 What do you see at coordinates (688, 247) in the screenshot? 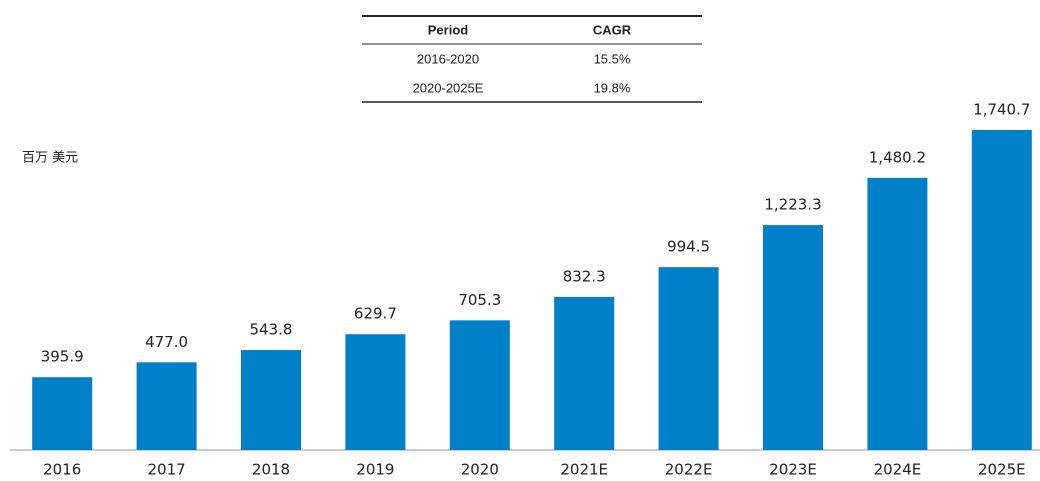
I see `value-label: 994.5` at bounding box center [688, 247].